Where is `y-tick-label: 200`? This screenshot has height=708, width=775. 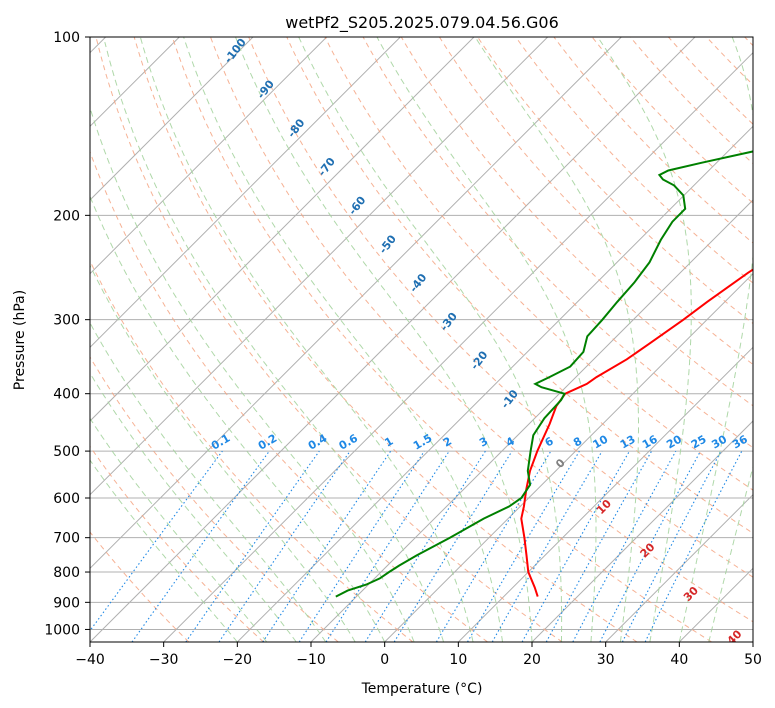 y-tick-label: 200 is located at coordinates (66, 216).